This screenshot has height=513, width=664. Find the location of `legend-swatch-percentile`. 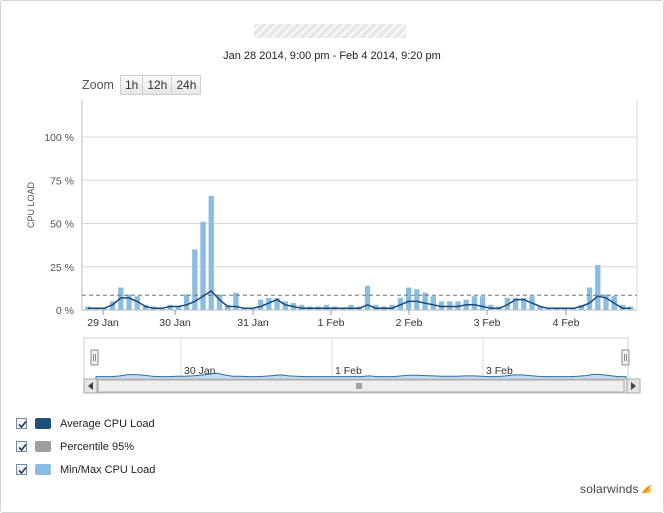

legend-swatch-percentile is located at coordinates (43, 446).